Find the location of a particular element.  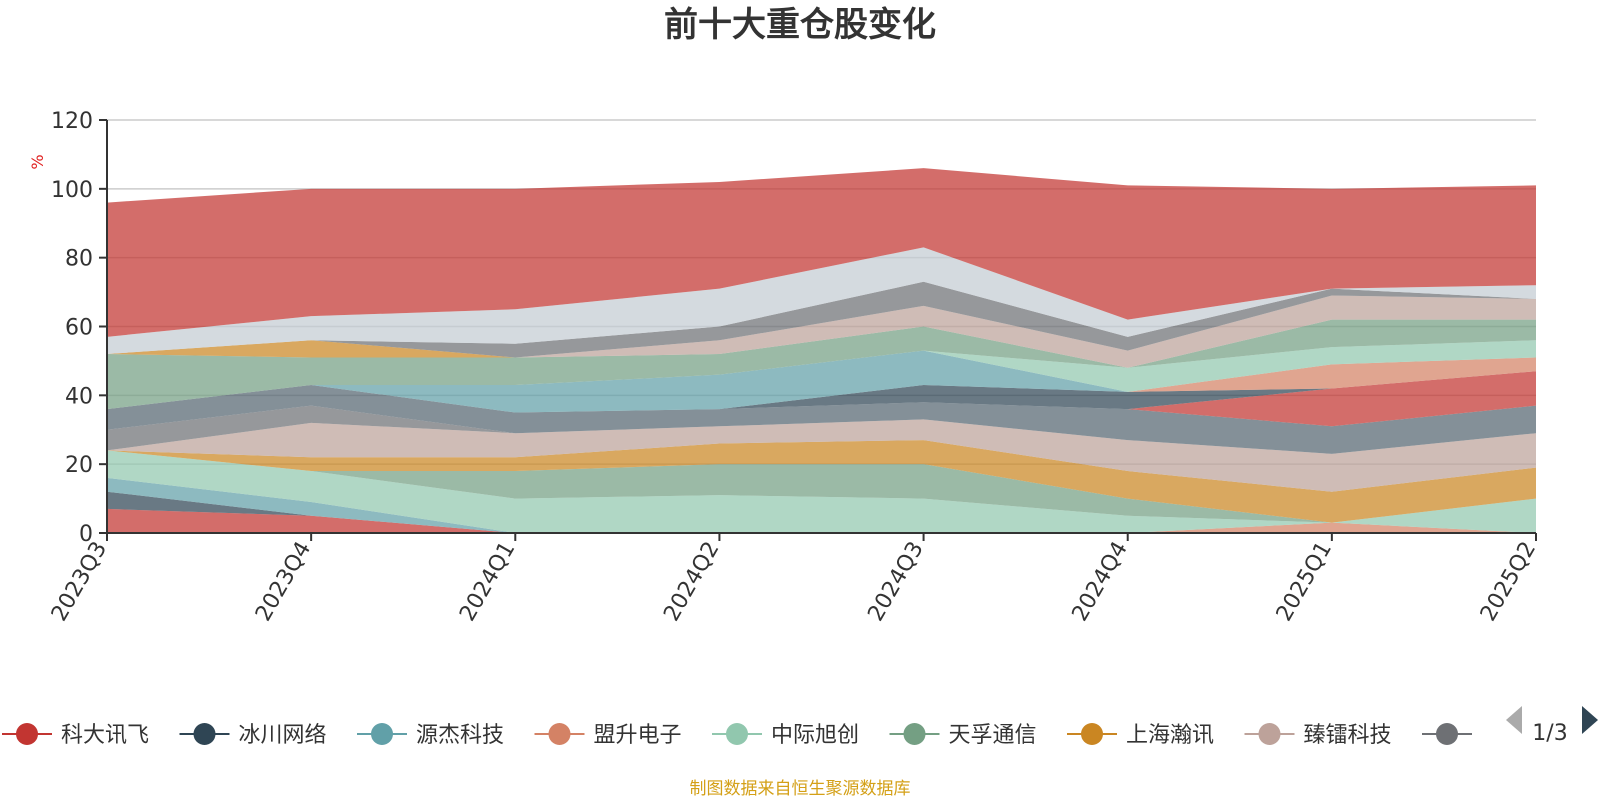

legend: 科大讯飞 冰川网络 源杰科技 盟升电子 中际旭创 天孚通信 上海瀚讯 臻镭科技 is located at coordinates (737, 735).